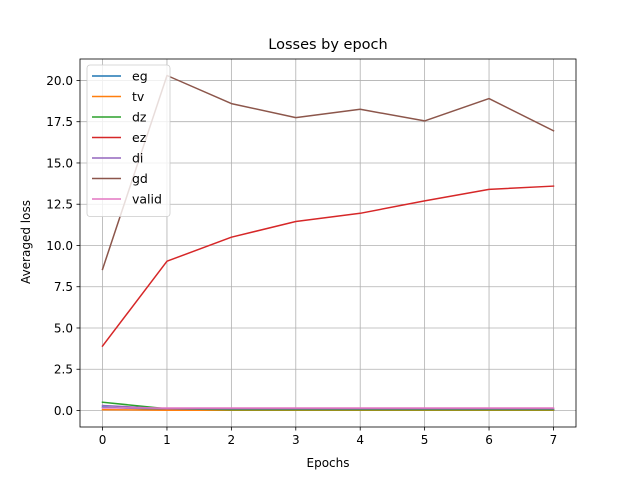 The width and height of the screenshot is (640, 480). What do you see at coordinates (63, 411) in the screenshot?
I see `y-tick-label: 0.0` at bounding box center [63, 411].